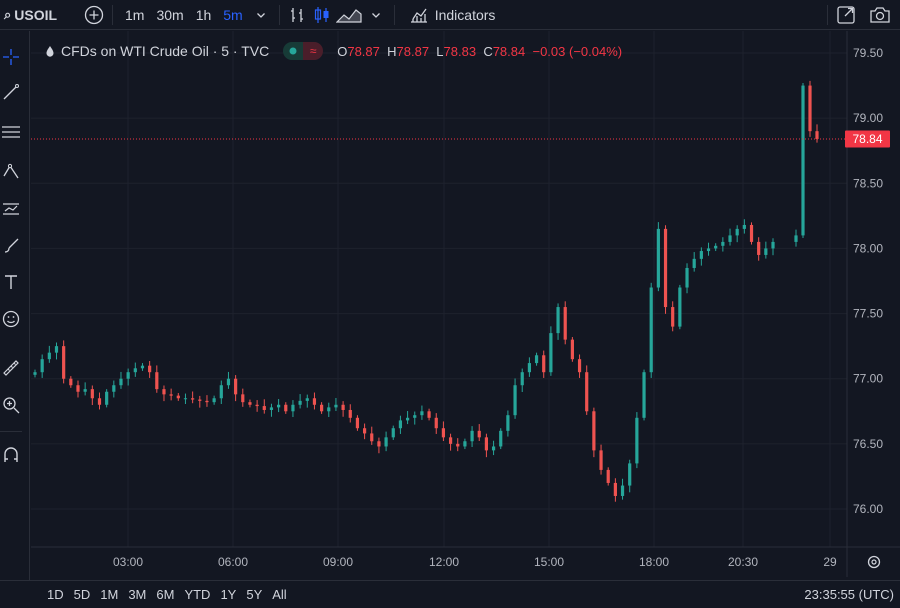 The width and height of the screenshot is (900, 608). Describe the element at coordinates (846, 15) in the screenshot. I see `fullscreen-button` at that location.